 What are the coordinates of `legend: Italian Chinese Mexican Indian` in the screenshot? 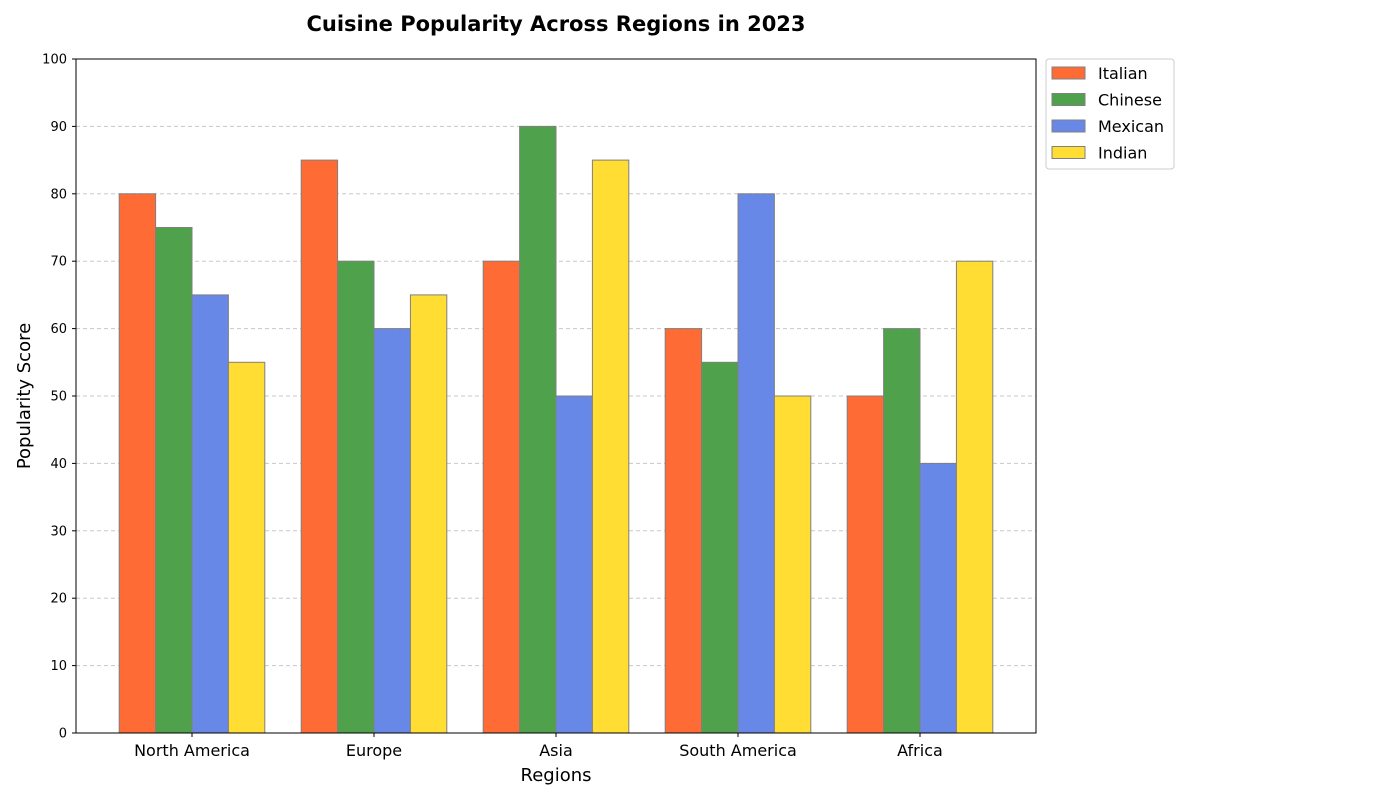 It's located at (1110, 114).